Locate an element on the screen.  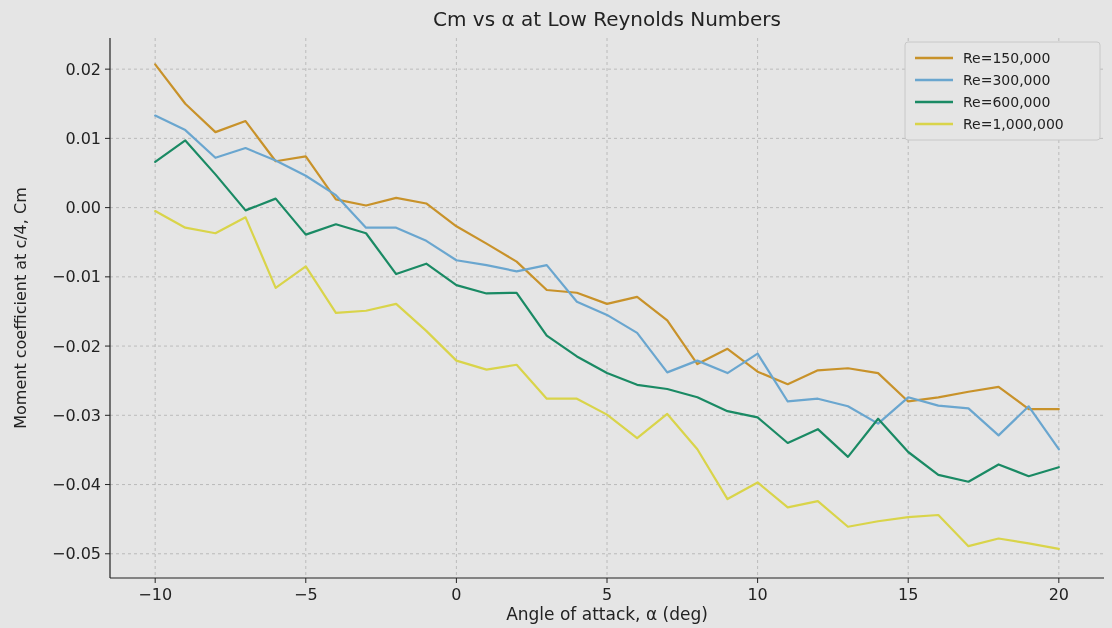
x-tick-label: 15 is located at coordinates (908, 594).